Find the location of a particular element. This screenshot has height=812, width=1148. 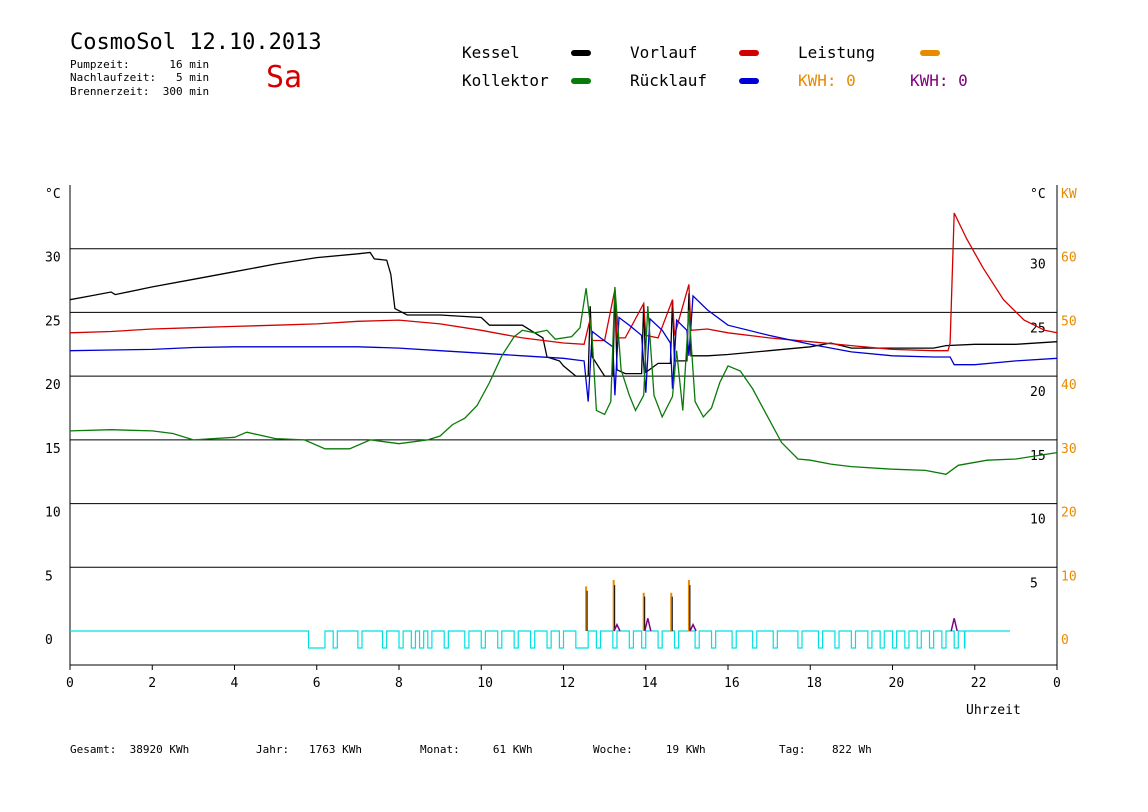

legend-ruecklauf-label: Rücklauf is located at coordinates (669, 80).